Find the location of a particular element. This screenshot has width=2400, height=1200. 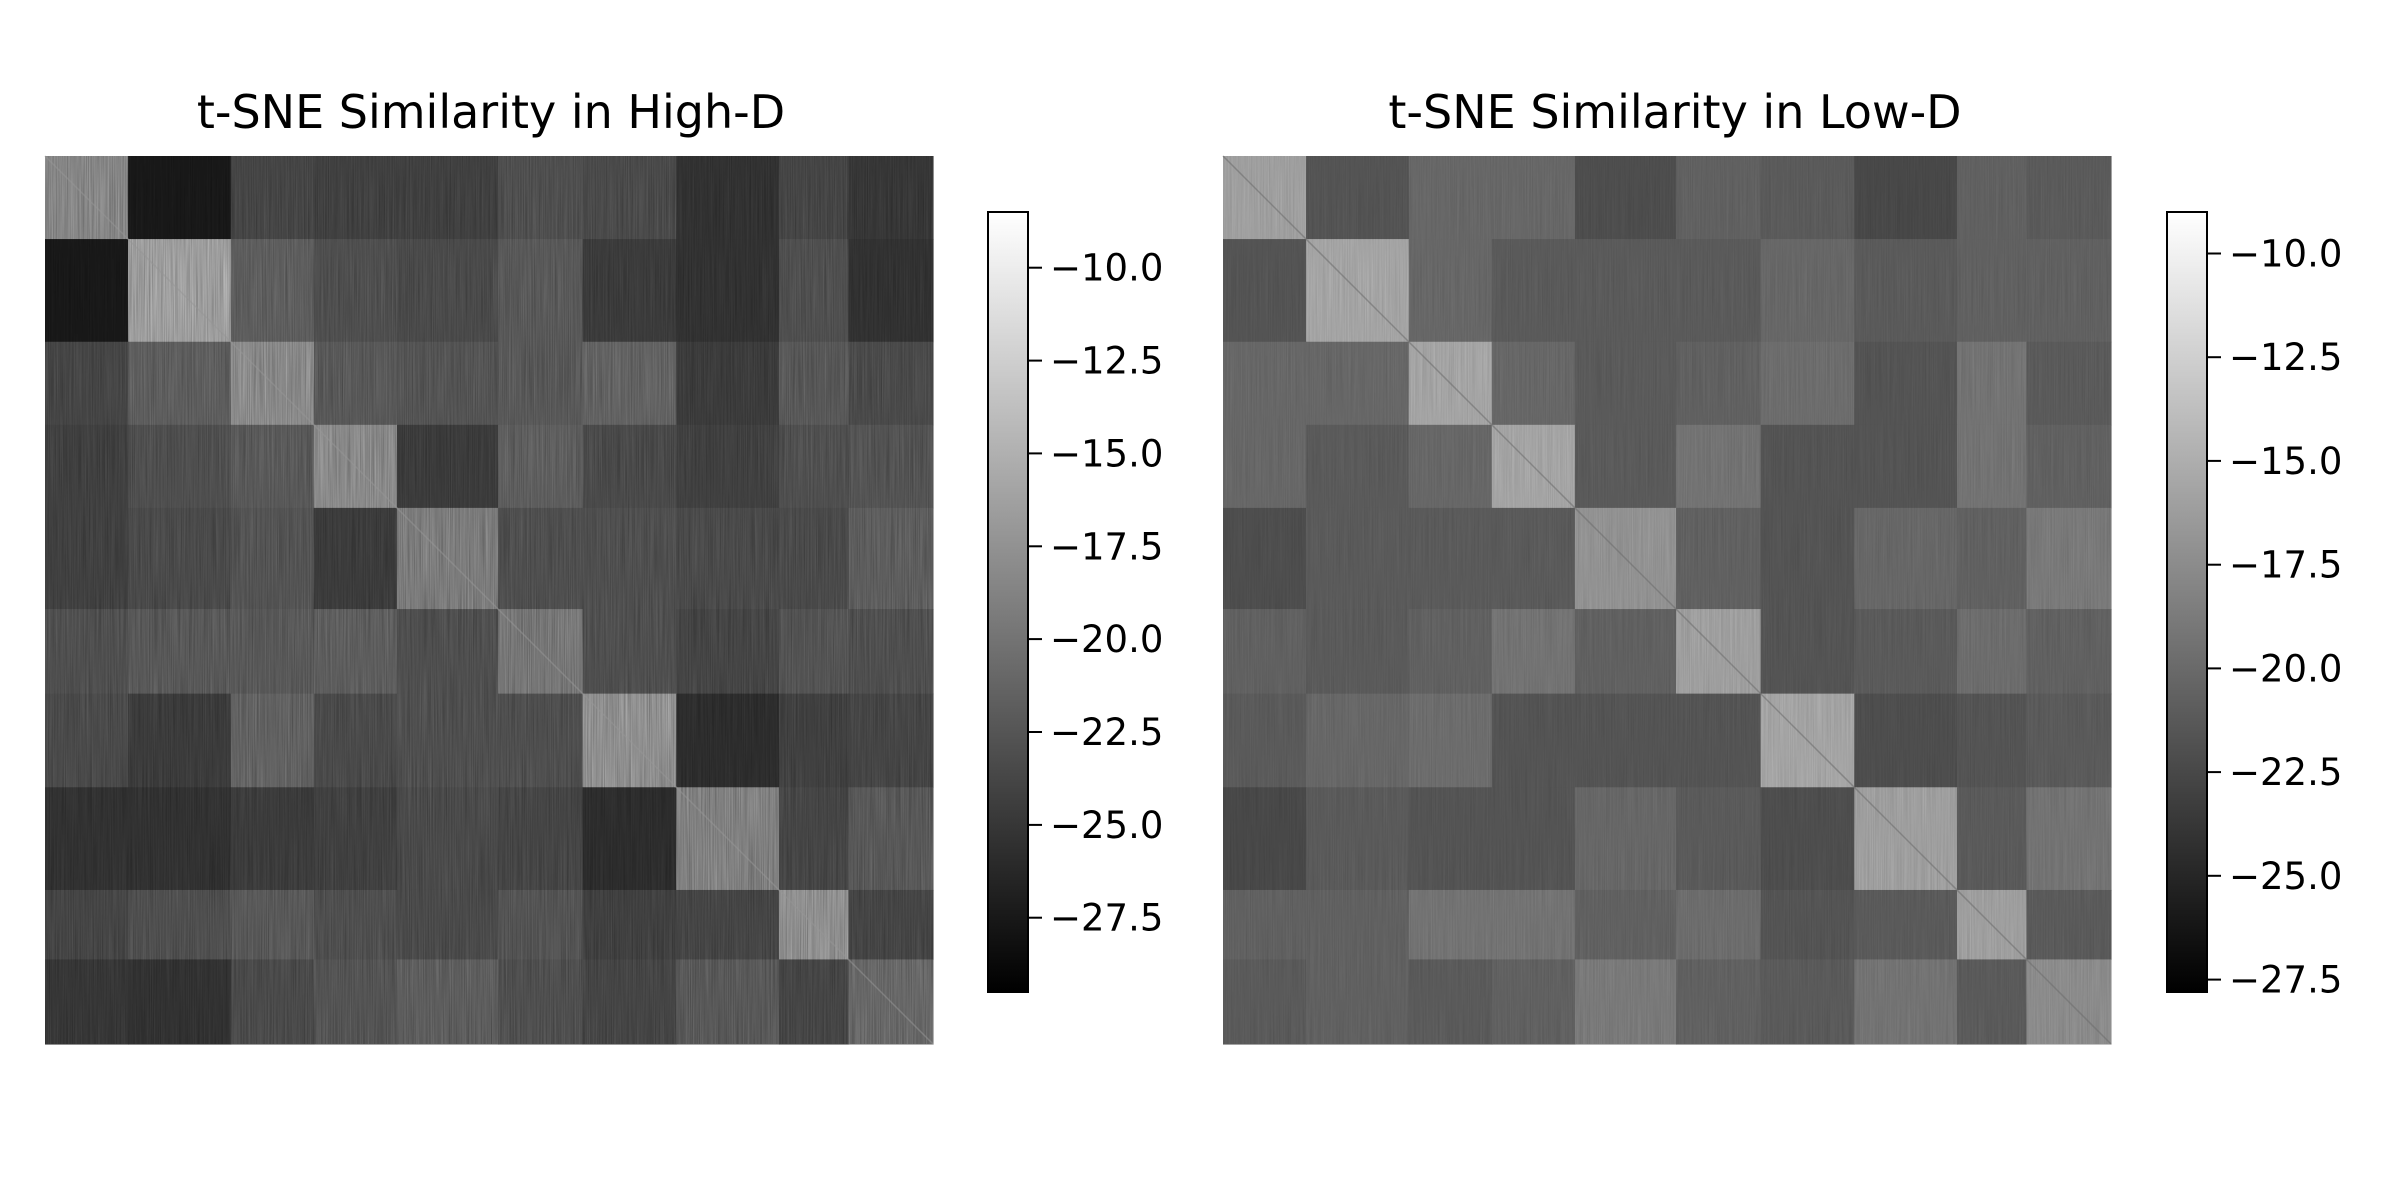

colorbar-tick-label-high-d-0: −10.0 is located at coordinates (1106, 268).